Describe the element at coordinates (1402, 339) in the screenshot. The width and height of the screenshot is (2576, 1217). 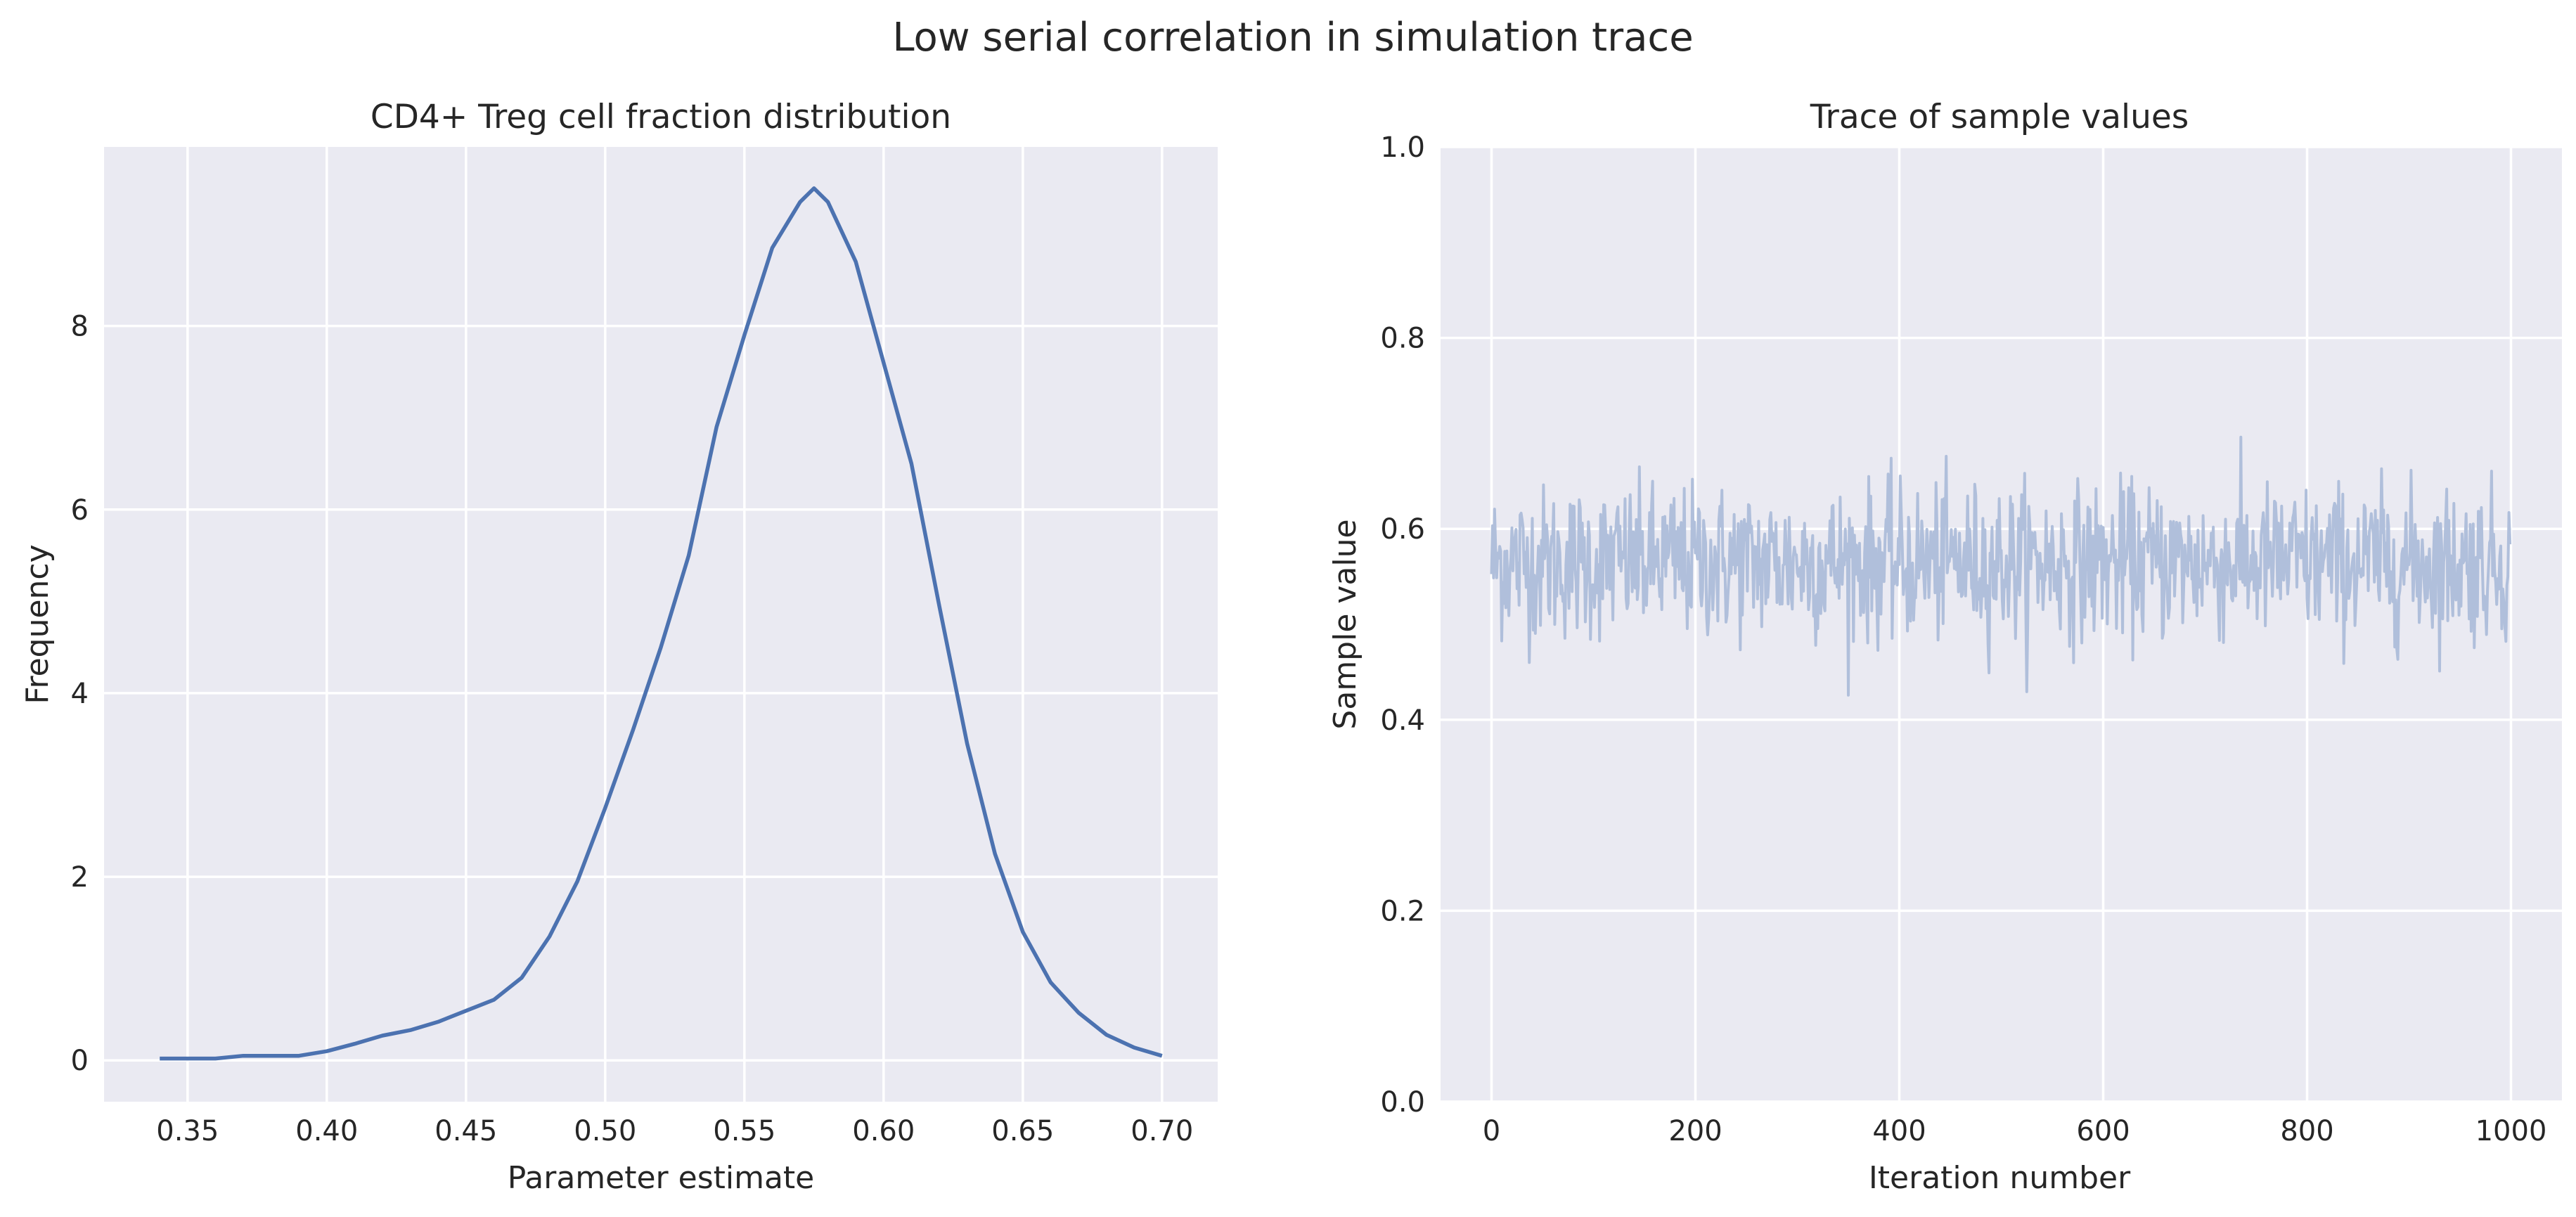
I see `trace-y-tick-label: 0.8` at that location.